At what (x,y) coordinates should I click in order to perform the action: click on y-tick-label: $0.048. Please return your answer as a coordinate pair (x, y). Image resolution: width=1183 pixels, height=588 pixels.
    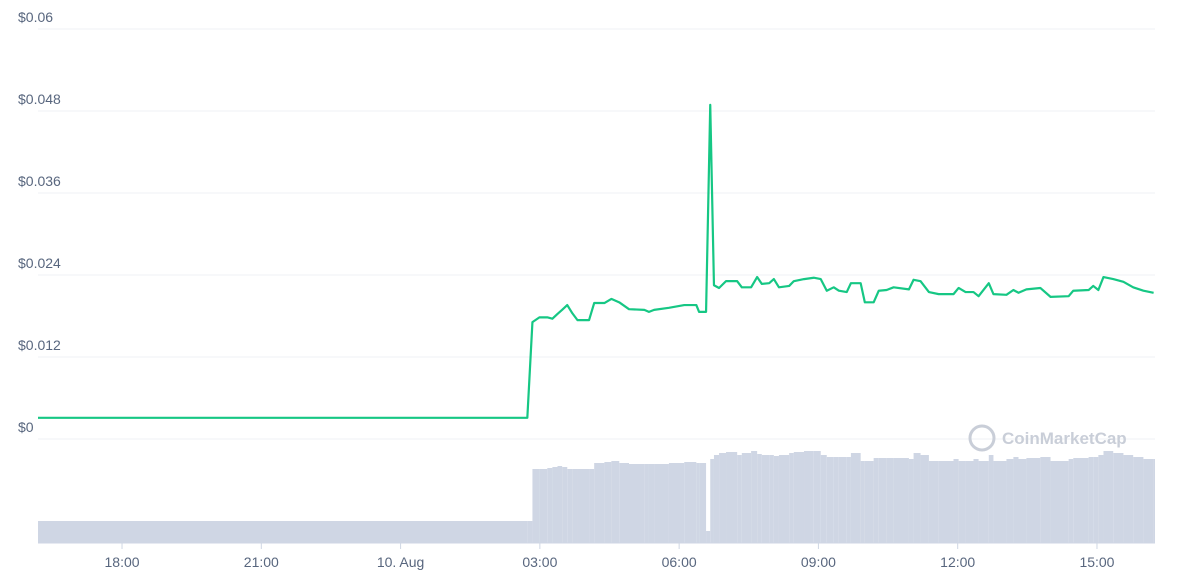
    Looking at the image, I should click on (39, 99).